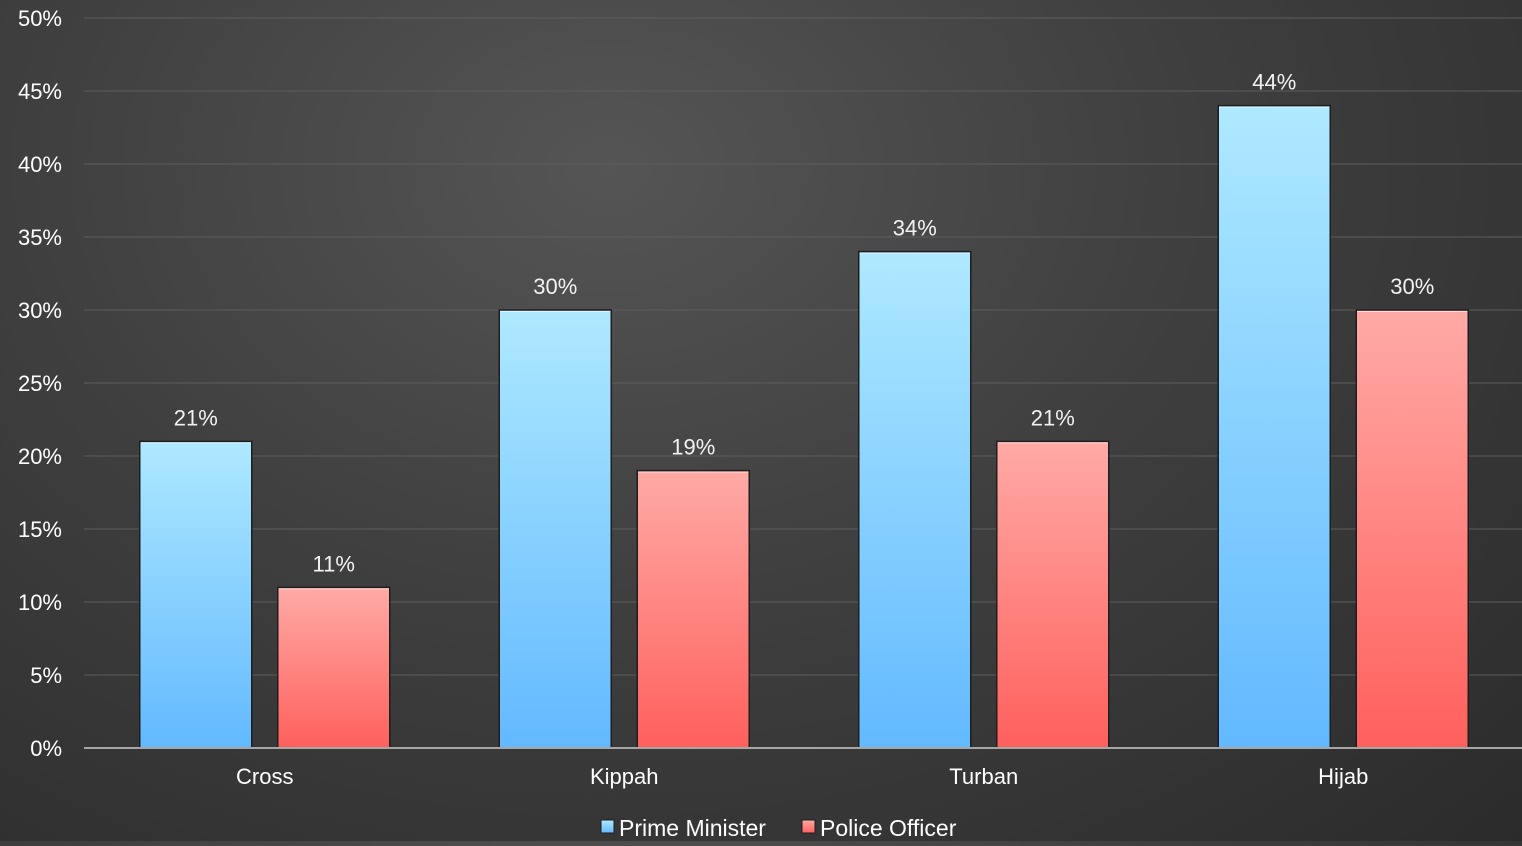  What do you see at coordinates (983, 776) in the screenshot?
I see `x-tick-label: Turban` at bounding box center [983, 776].